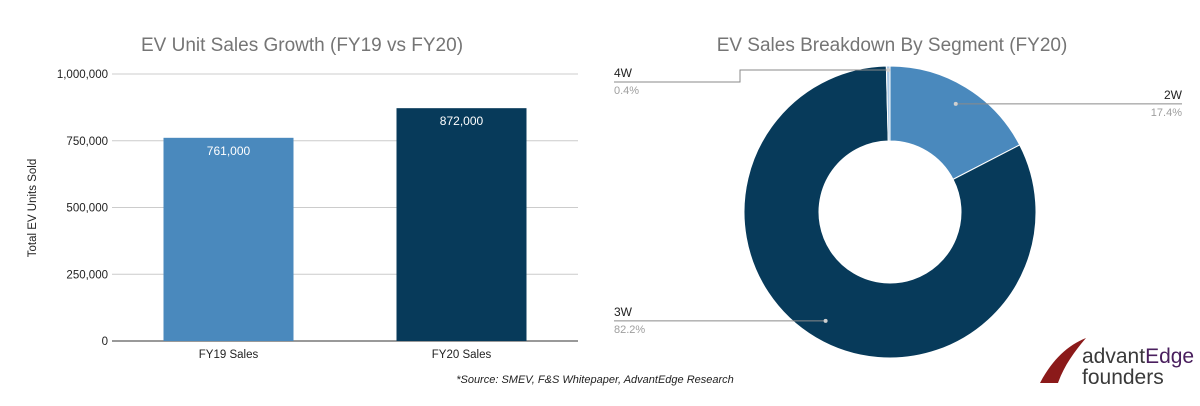 The width and height of the screenshot is (1200, 406). Describe the element at coordinates (229, 151) in the screenshot. I see `bar-value-label: 761,000` at that location.